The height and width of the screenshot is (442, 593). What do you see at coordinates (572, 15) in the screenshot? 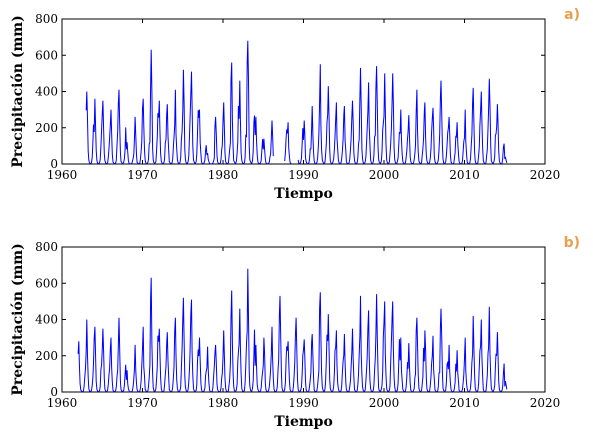
I see `panel-label: a)` at bounding box center [572, 15].